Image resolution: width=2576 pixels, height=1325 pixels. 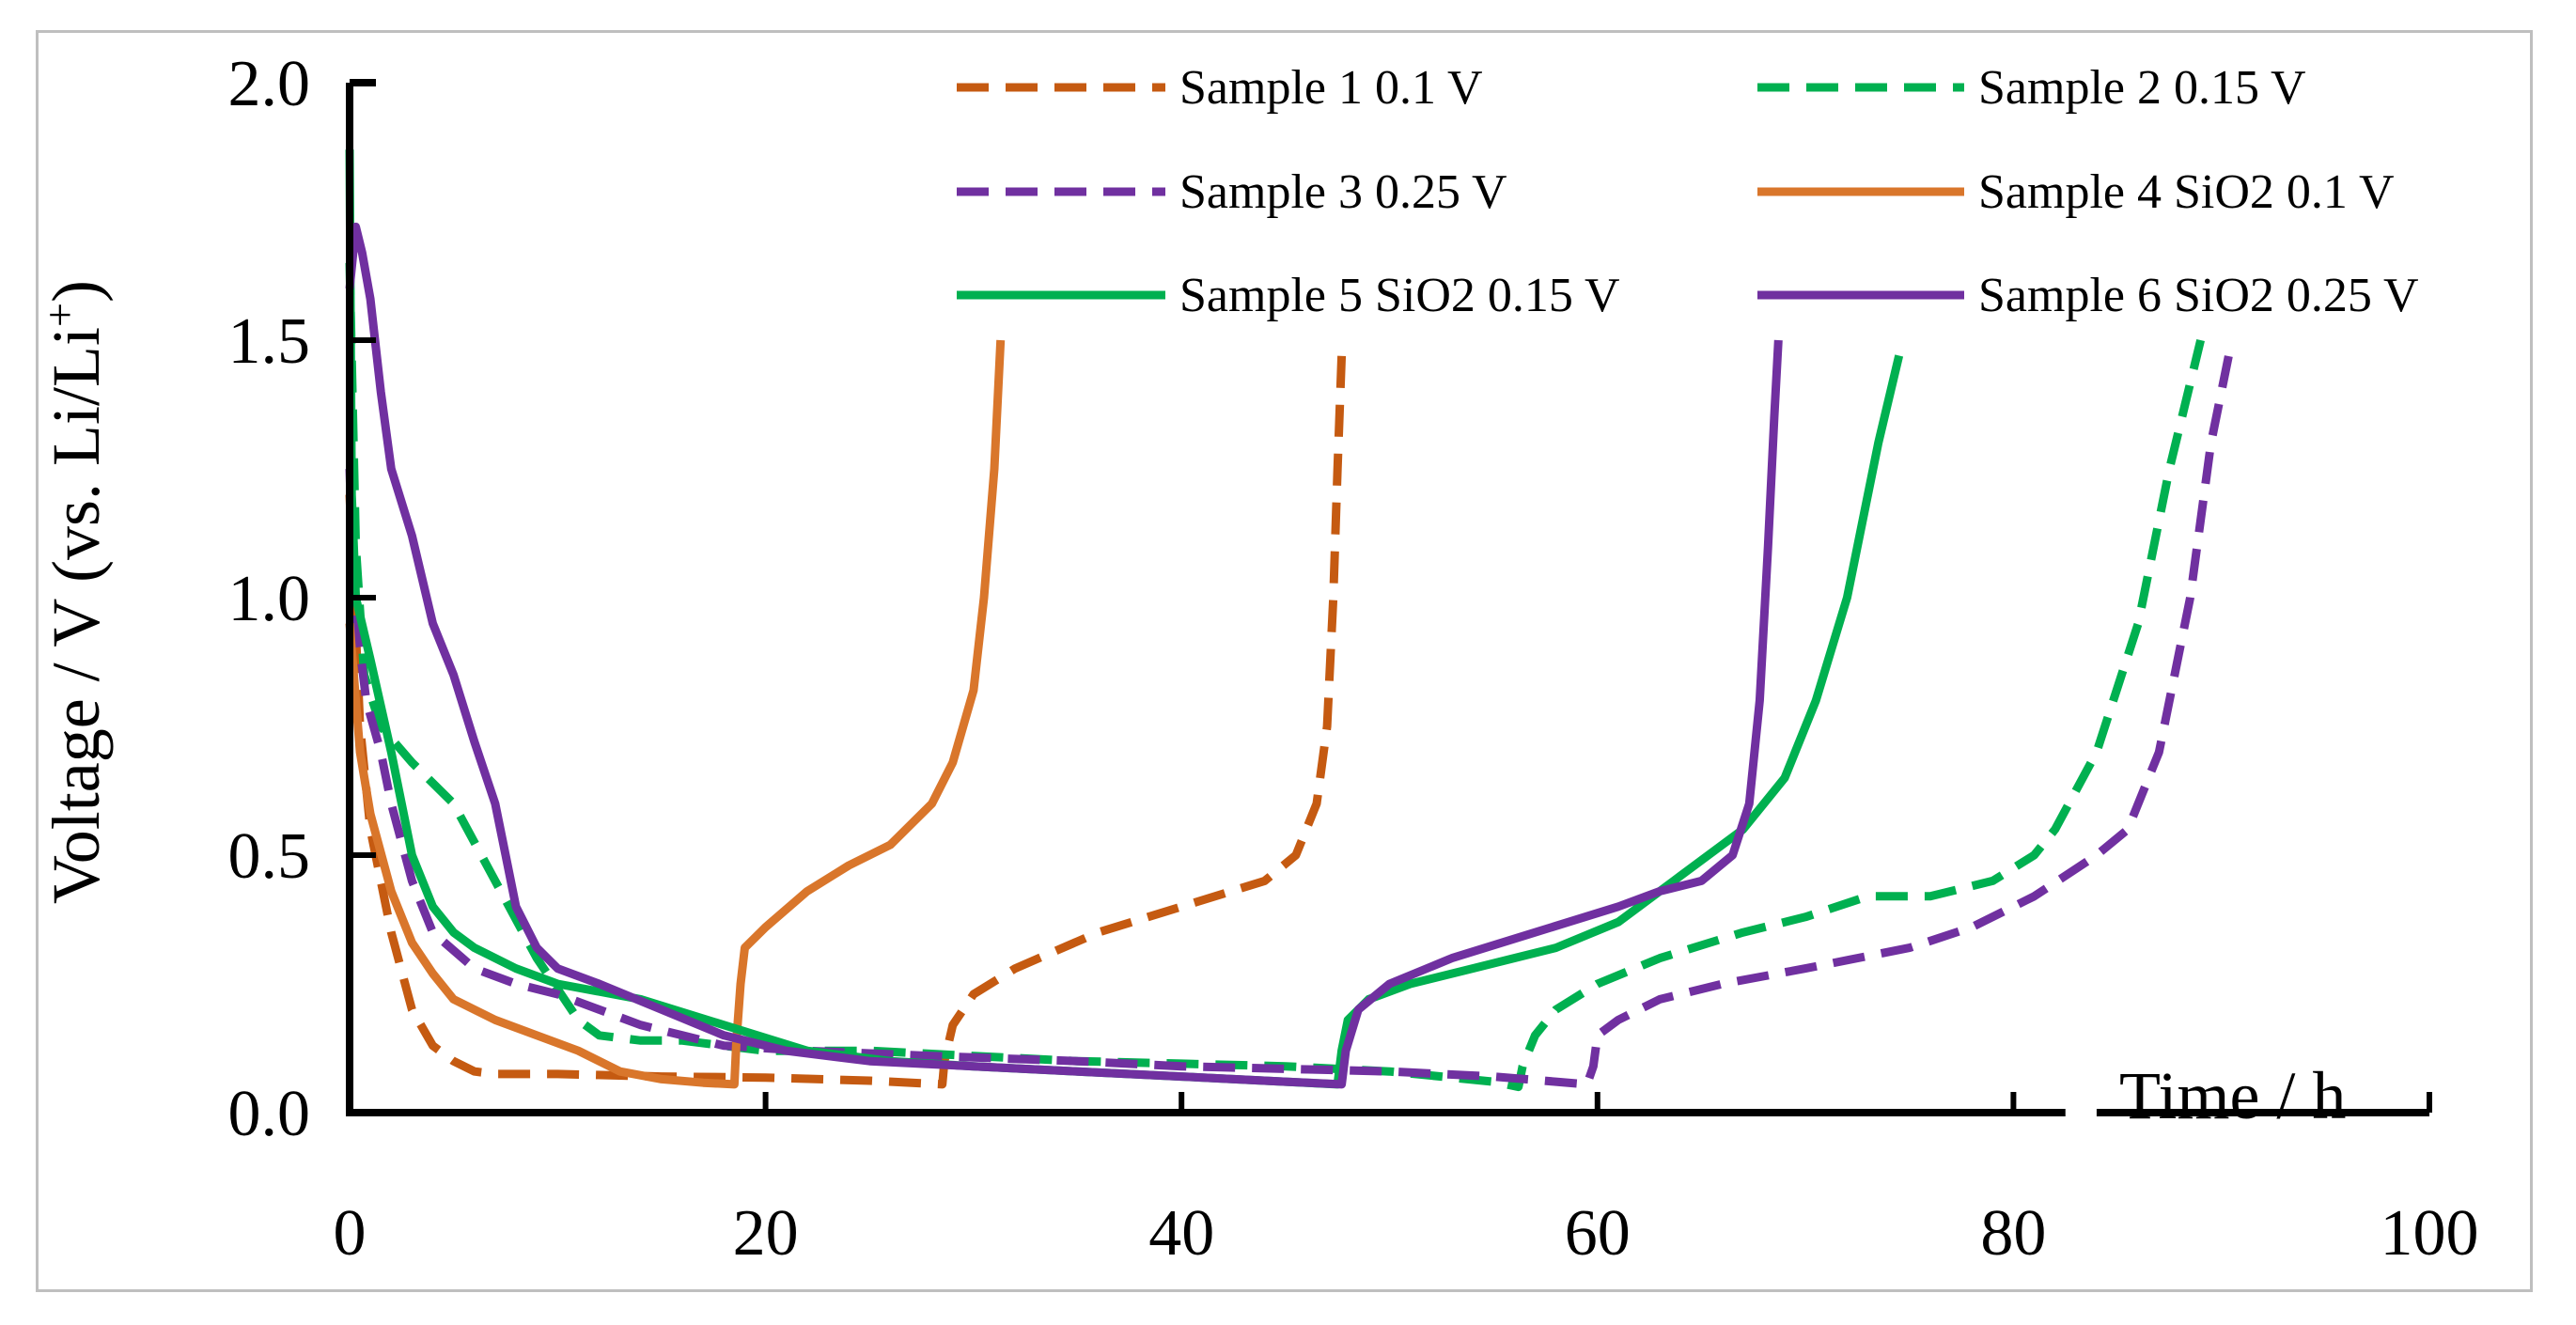 I want to click on legend-label: Sample 2 0.15 V, so click(x=2142, y=88).